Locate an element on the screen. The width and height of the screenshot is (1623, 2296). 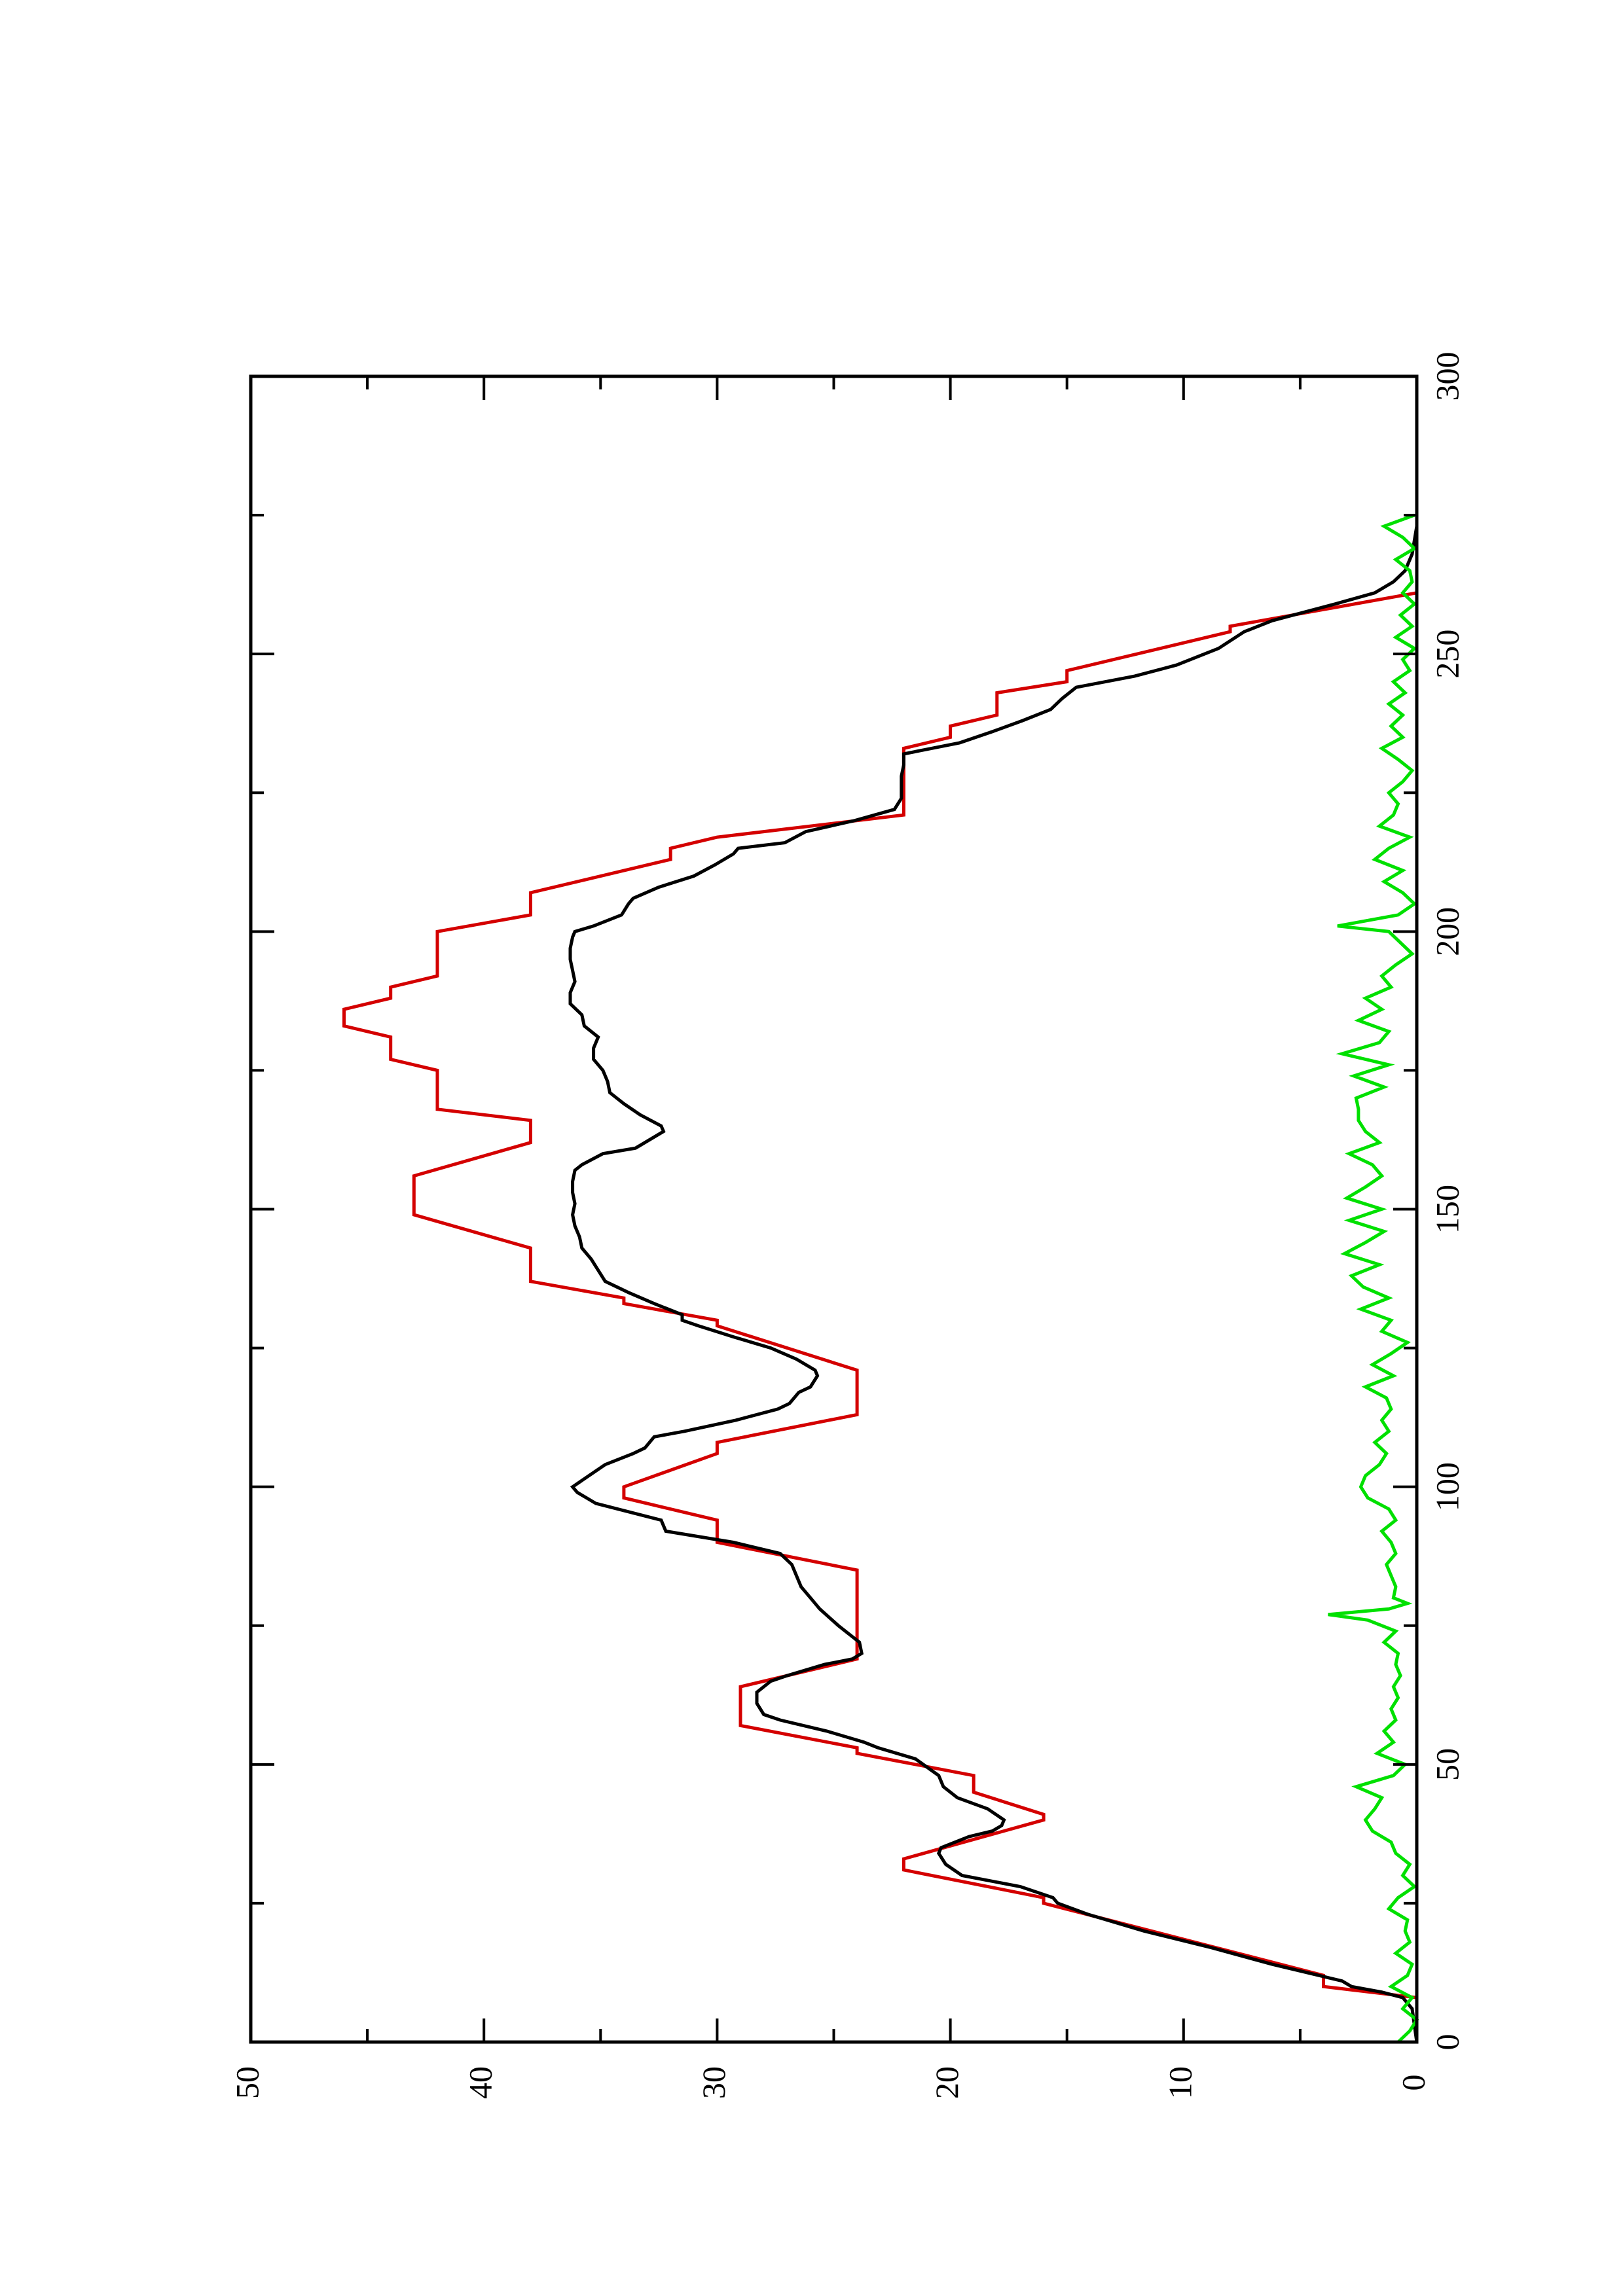
y-tick-label: 50 is located at coordinates (246, 2082).